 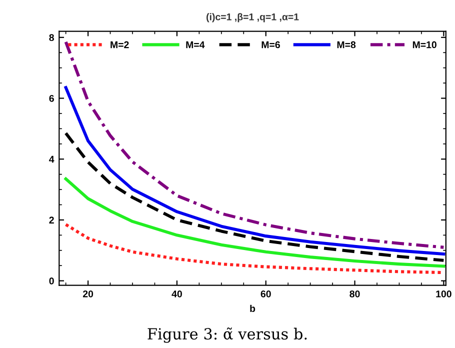 I want to click on chart-title: (i)c=1 ,β=1 ,q=1 ,α=1, so click(x=252, y=17).